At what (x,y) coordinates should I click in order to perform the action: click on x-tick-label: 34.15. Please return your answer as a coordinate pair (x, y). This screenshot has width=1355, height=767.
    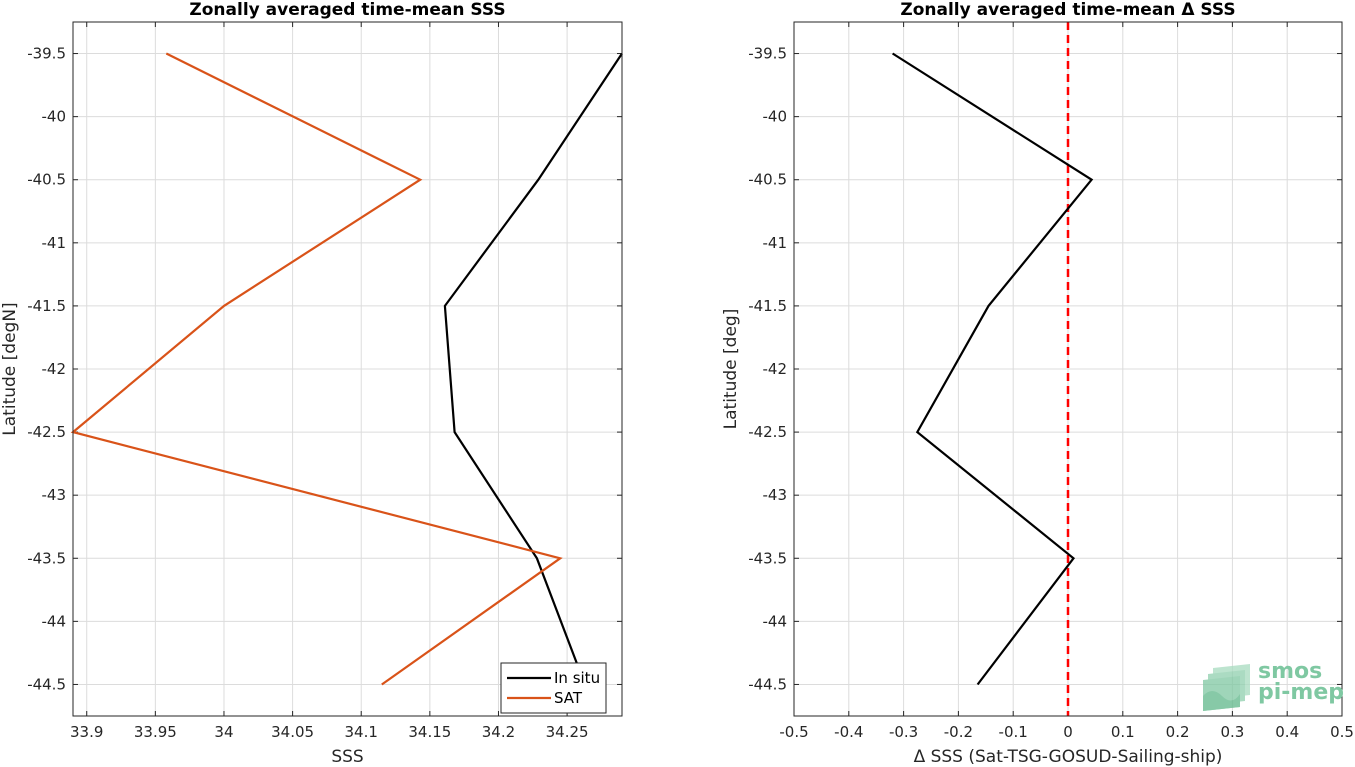
    Looking at the image, I should click on (429, 732).